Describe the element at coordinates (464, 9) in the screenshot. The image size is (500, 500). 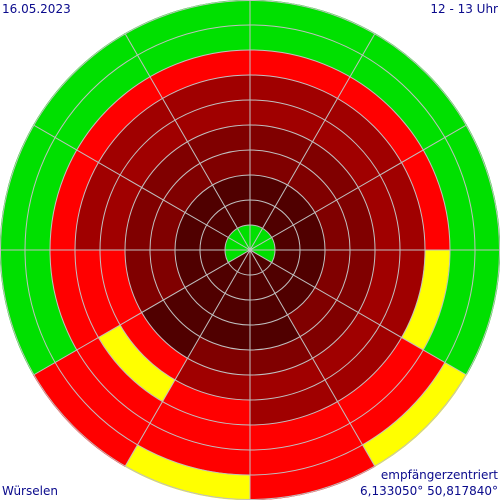
I see `time-range-label: 12 - 13 Uhr` at that location.